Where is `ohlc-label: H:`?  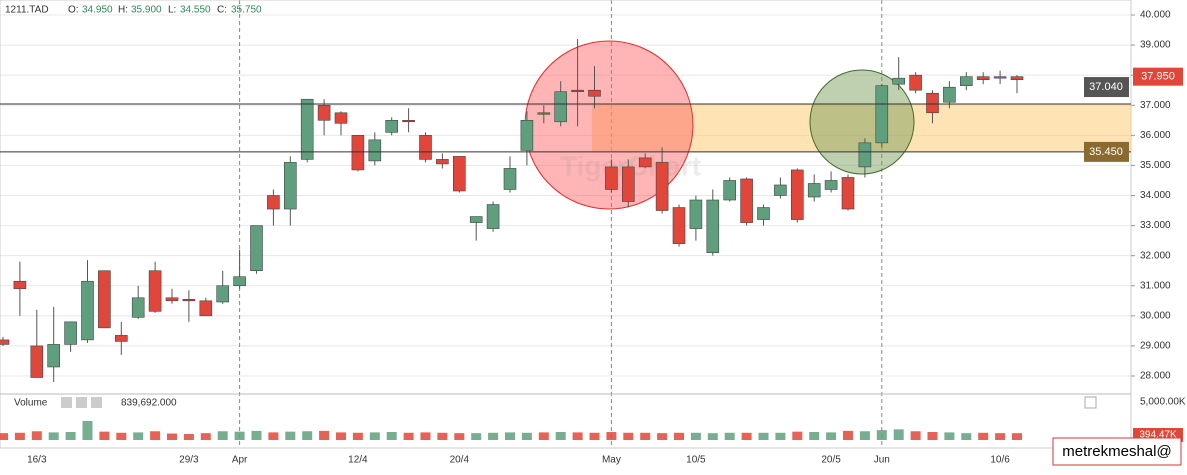
ohlc-label: H: is located at coordinates (123, 10).